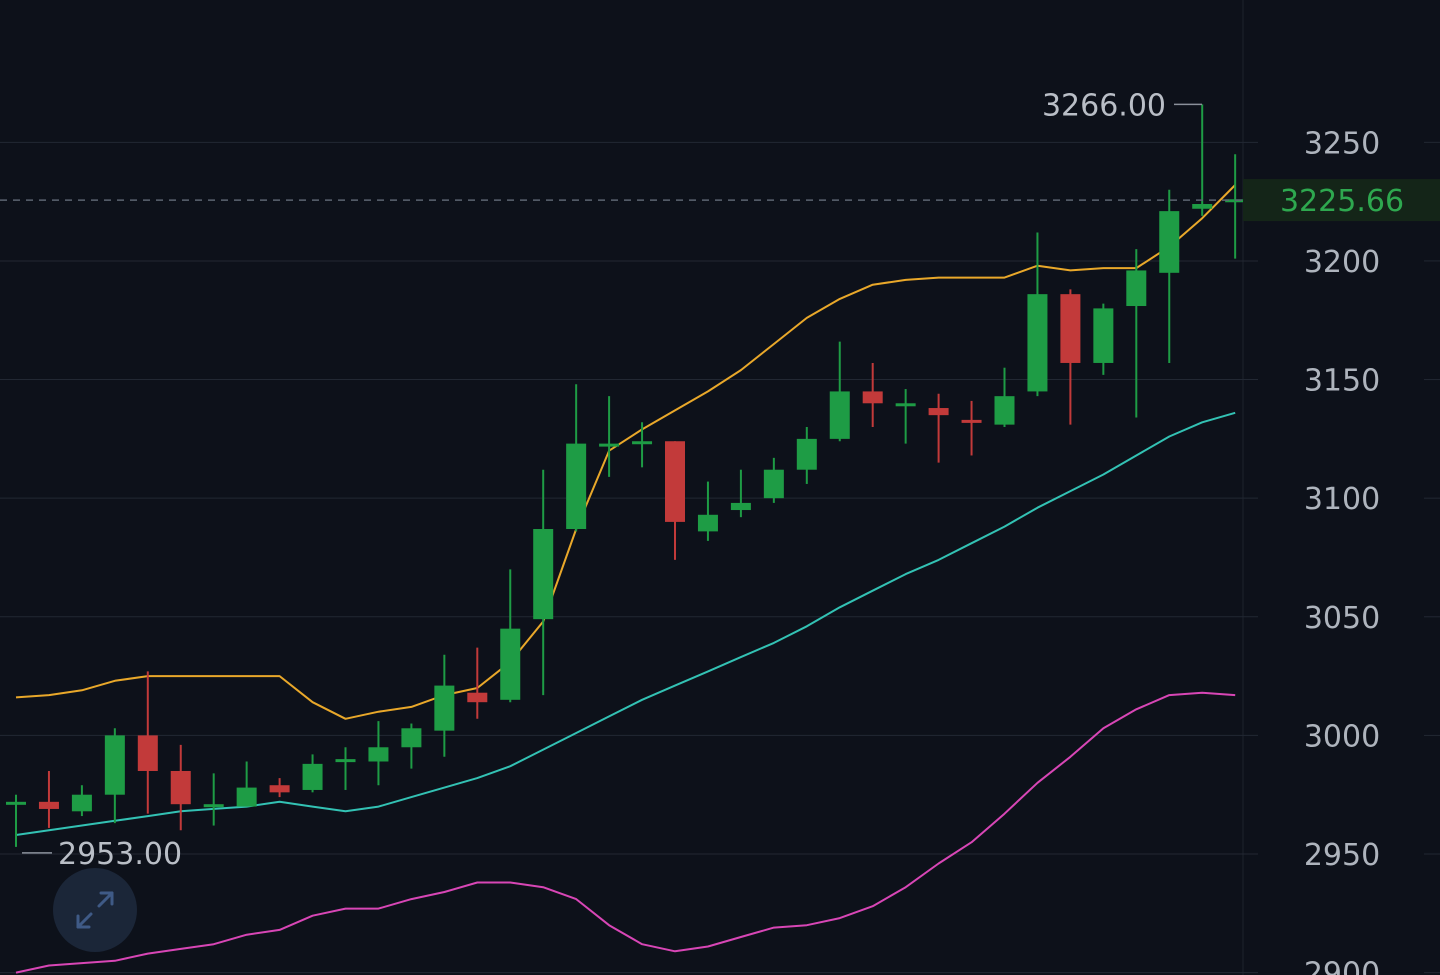  Describe the element at coordinates (1342, 550) in the screenshot. I see `y-axis: 3250 3200 3150 3100 3050 3000 2950 2900` at that location.